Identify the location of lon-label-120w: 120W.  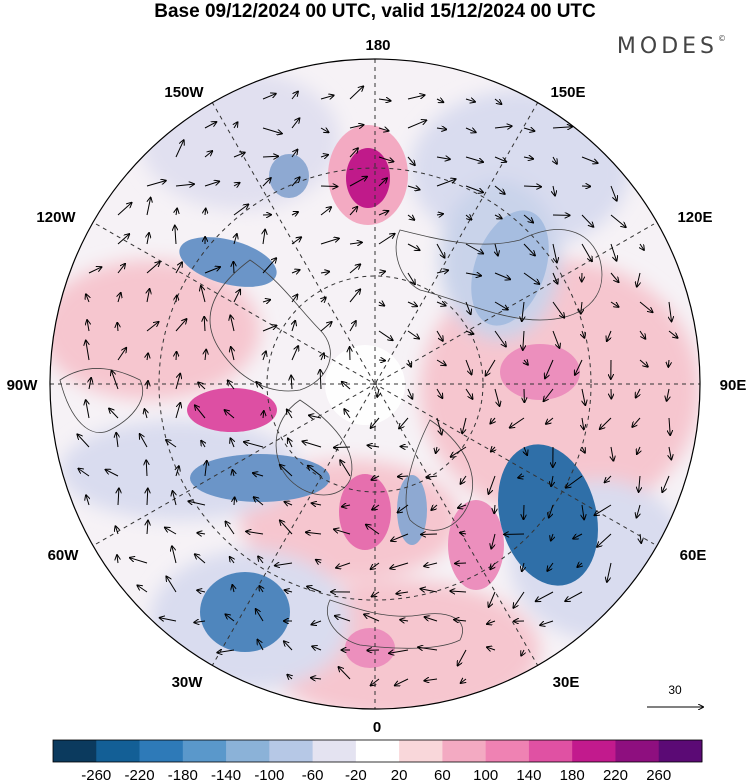
(56, 217).